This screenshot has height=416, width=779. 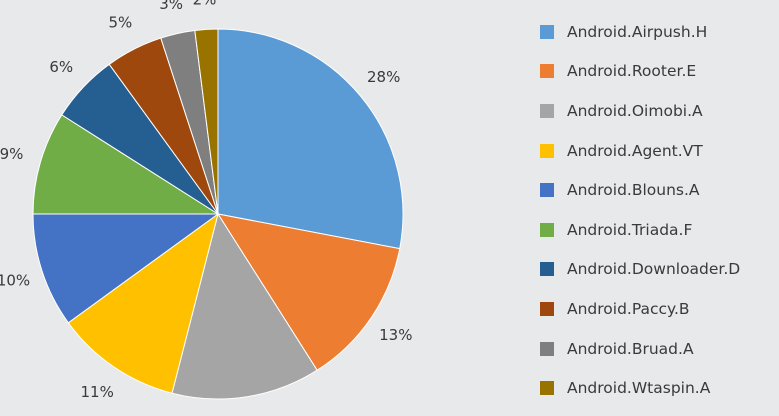 I want to click on legend-label-6: Android.Downloader.D, so click(x=654, y=269).